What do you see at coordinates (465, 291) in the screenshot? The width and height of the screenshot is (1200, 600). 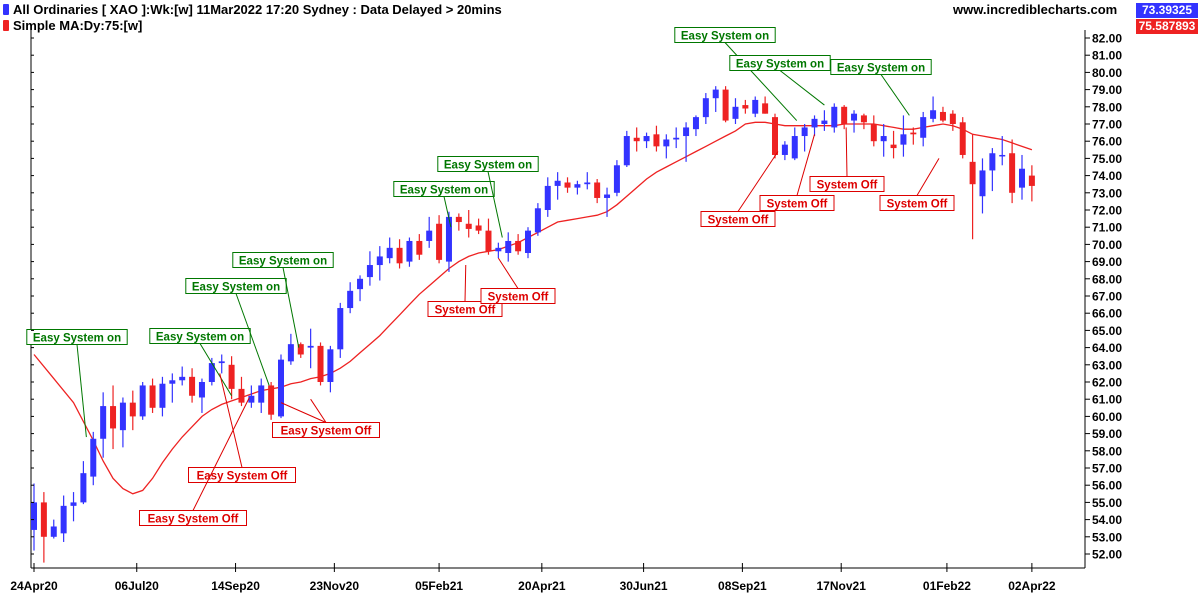 I see `signal-off-callout: System Off` at bounding box center [465, 291].